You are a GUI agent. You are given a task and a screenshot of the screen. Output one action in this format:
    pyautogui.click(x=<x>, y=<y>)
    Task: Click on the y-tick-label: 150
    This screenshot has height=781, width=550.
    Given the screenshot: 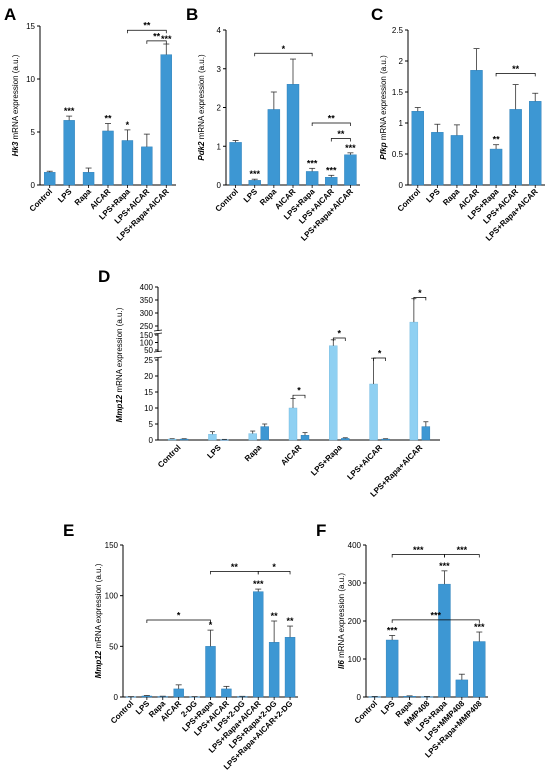 What is the action you would take?
    pyautogui.click(x=112, y=545)
    